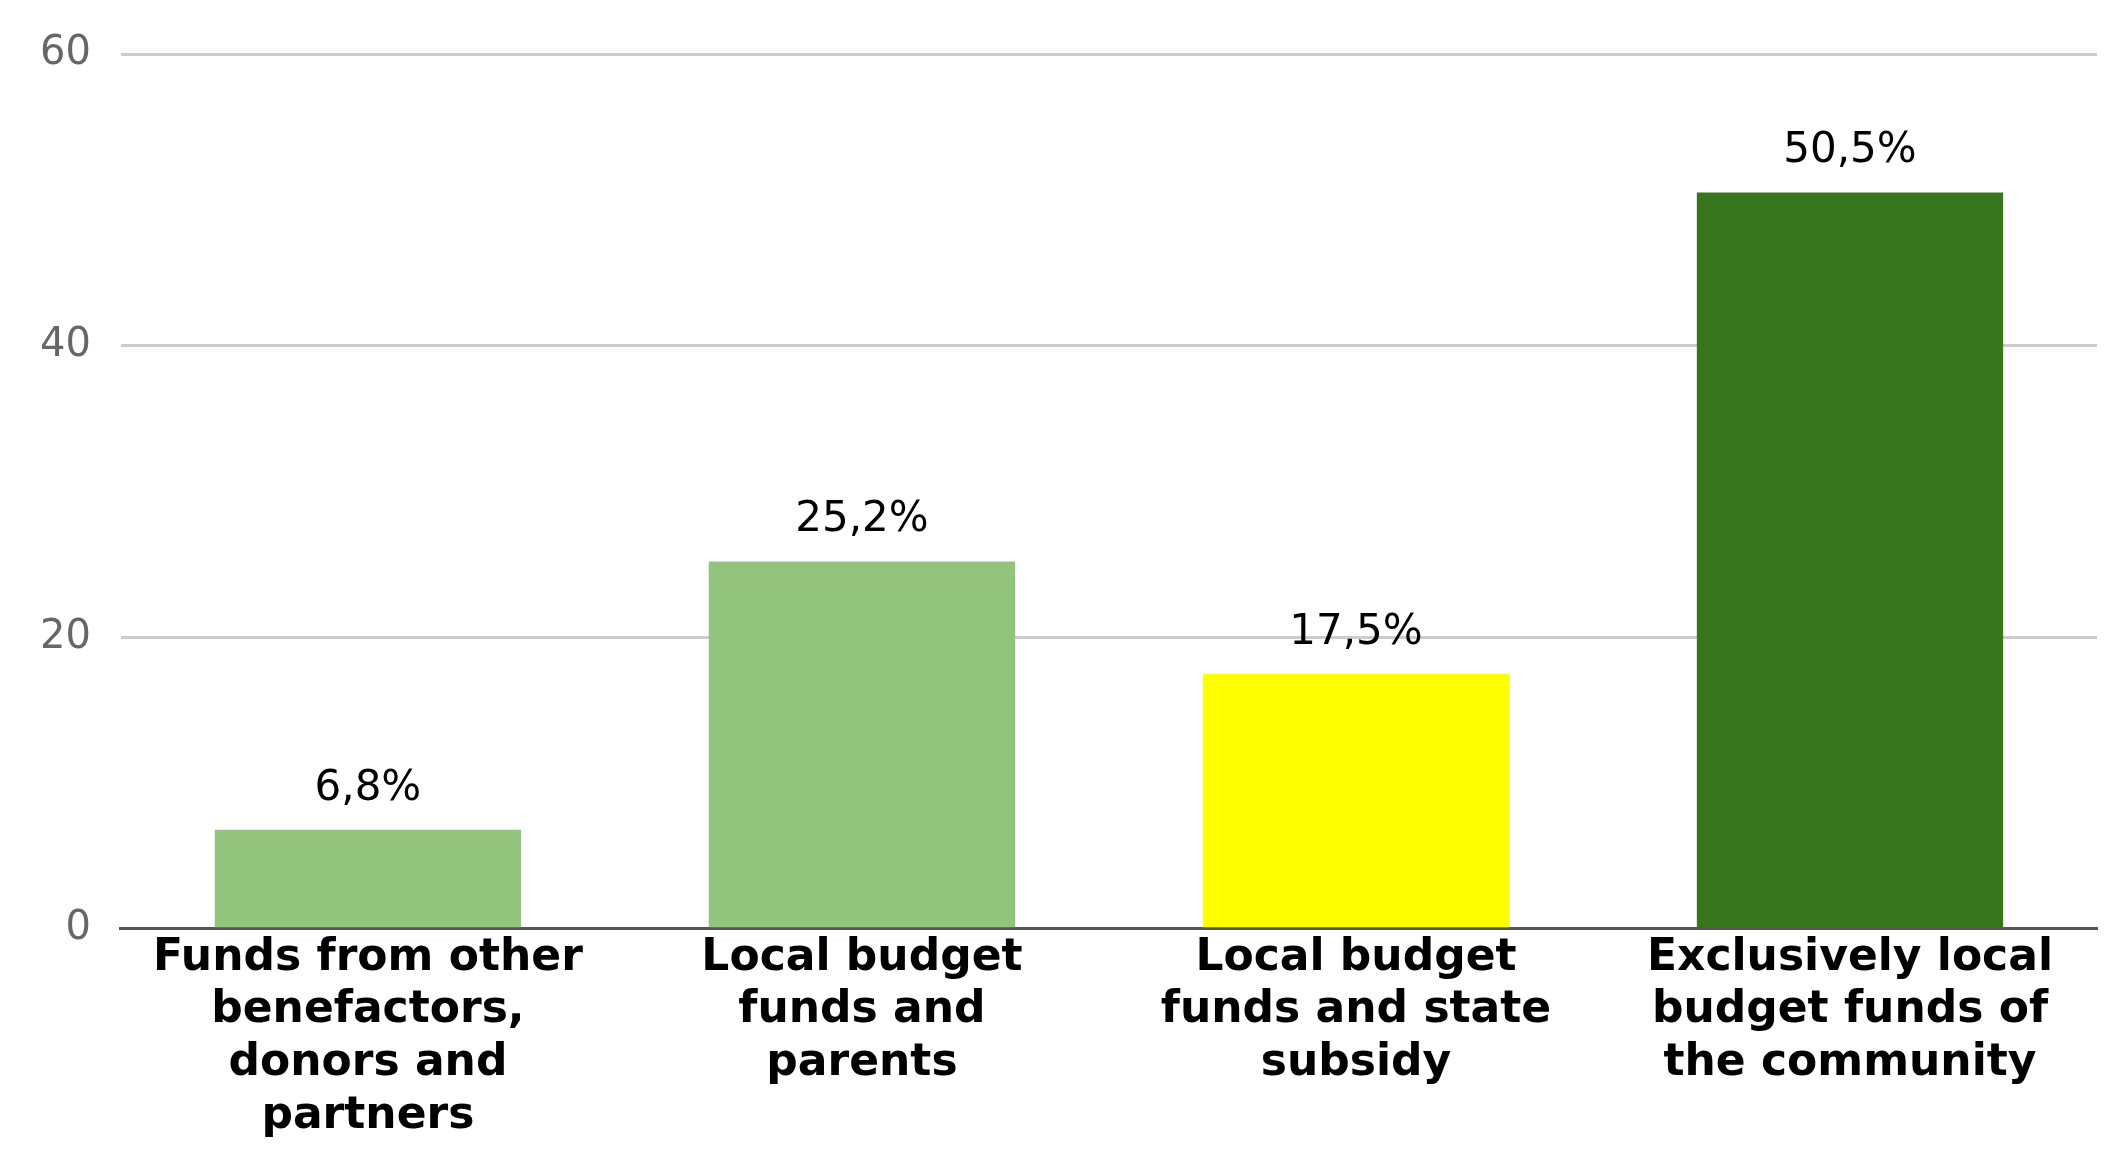  Describe the element at coordinates (1850, 1007) in the screenshot. I see `x-tick-label: Exclusively local budget funds of the community` at that location.